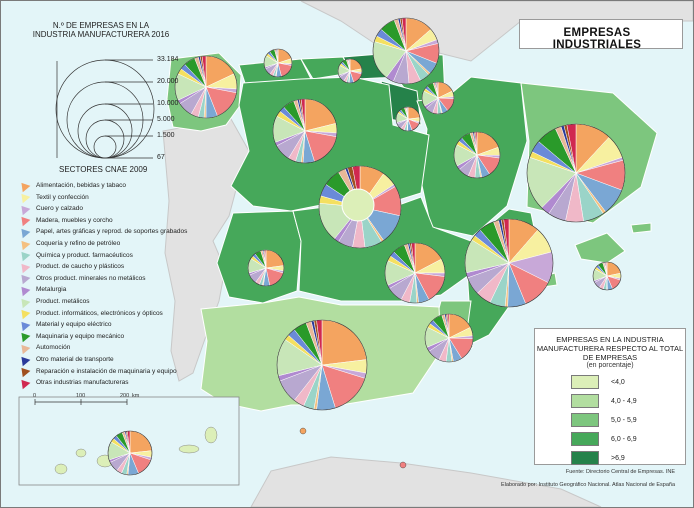 The image size is (694, 508). I want to click on sector-label: Otros product. minerales no metálicos, so click(91, 278).